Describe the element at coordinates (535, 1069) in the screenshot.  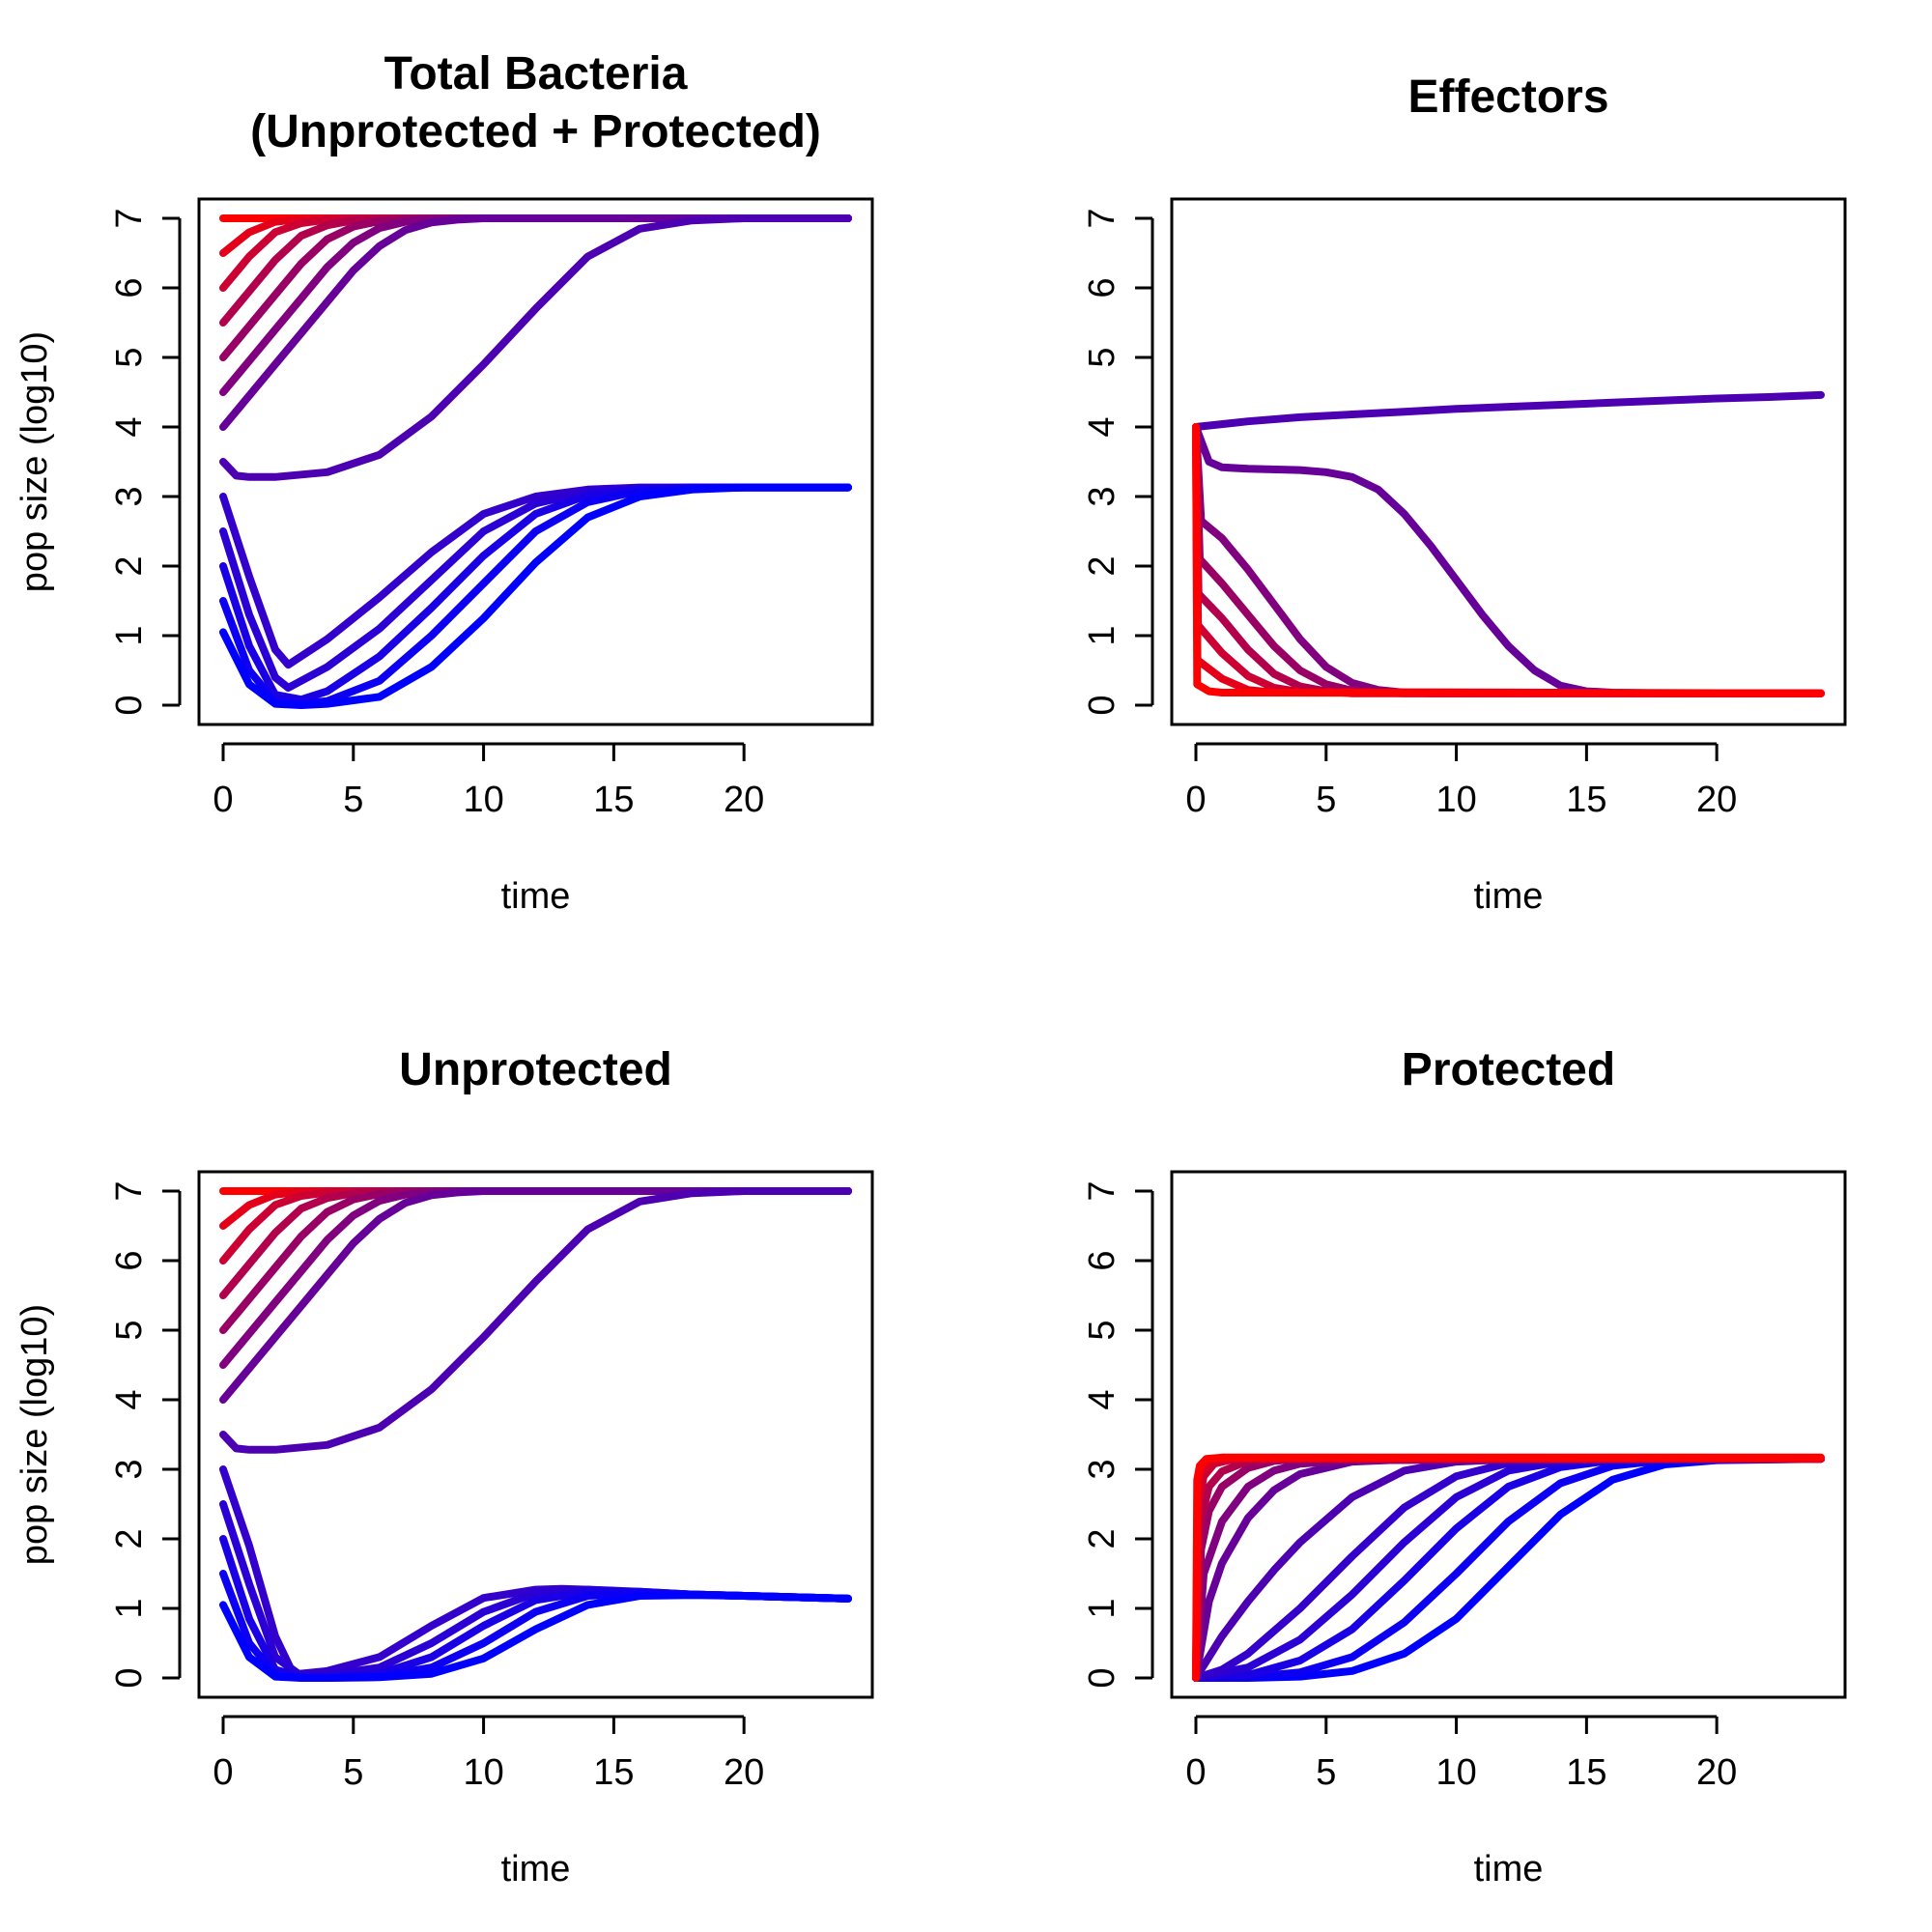
I see `panel-title-unprotected: Unprotected` at that location.